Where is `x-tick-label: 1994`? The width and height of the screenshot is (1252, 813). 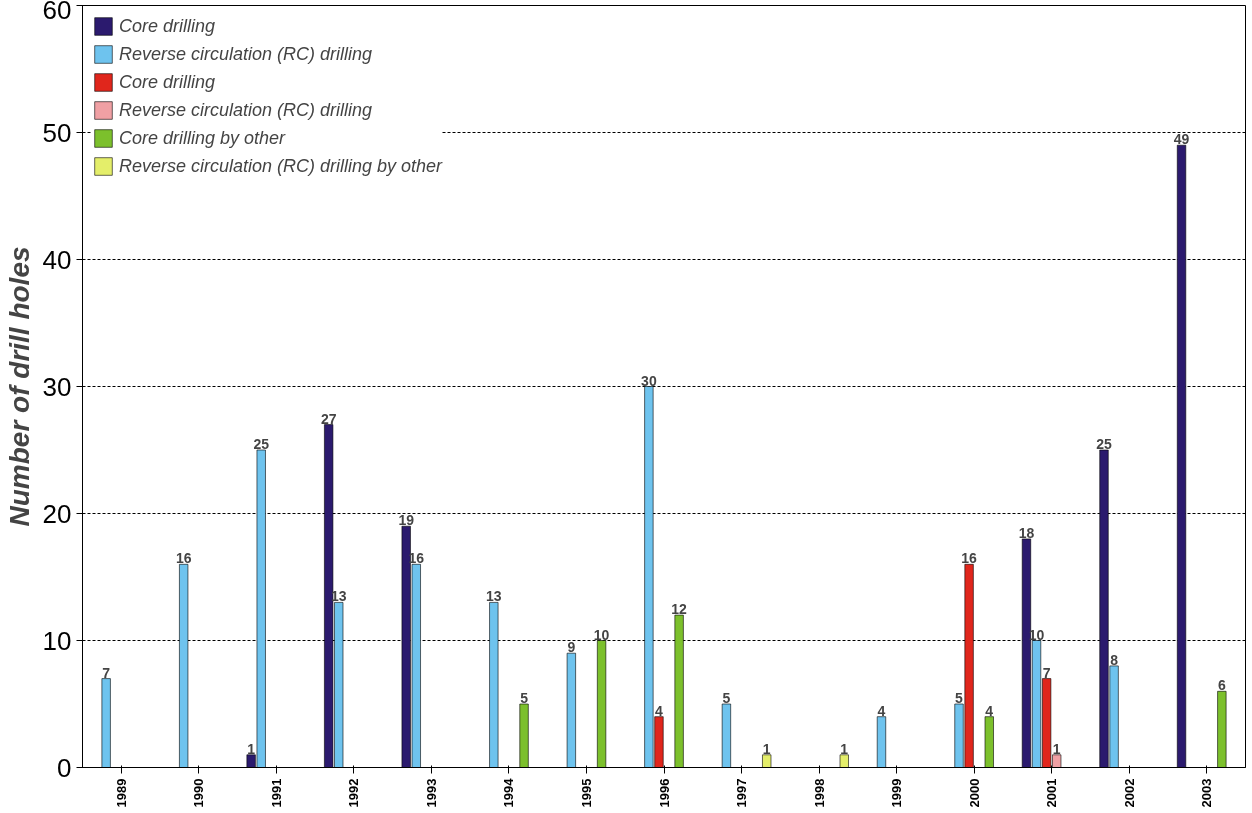
x-tick-label: 1994 is located at coordinates (509, 792).